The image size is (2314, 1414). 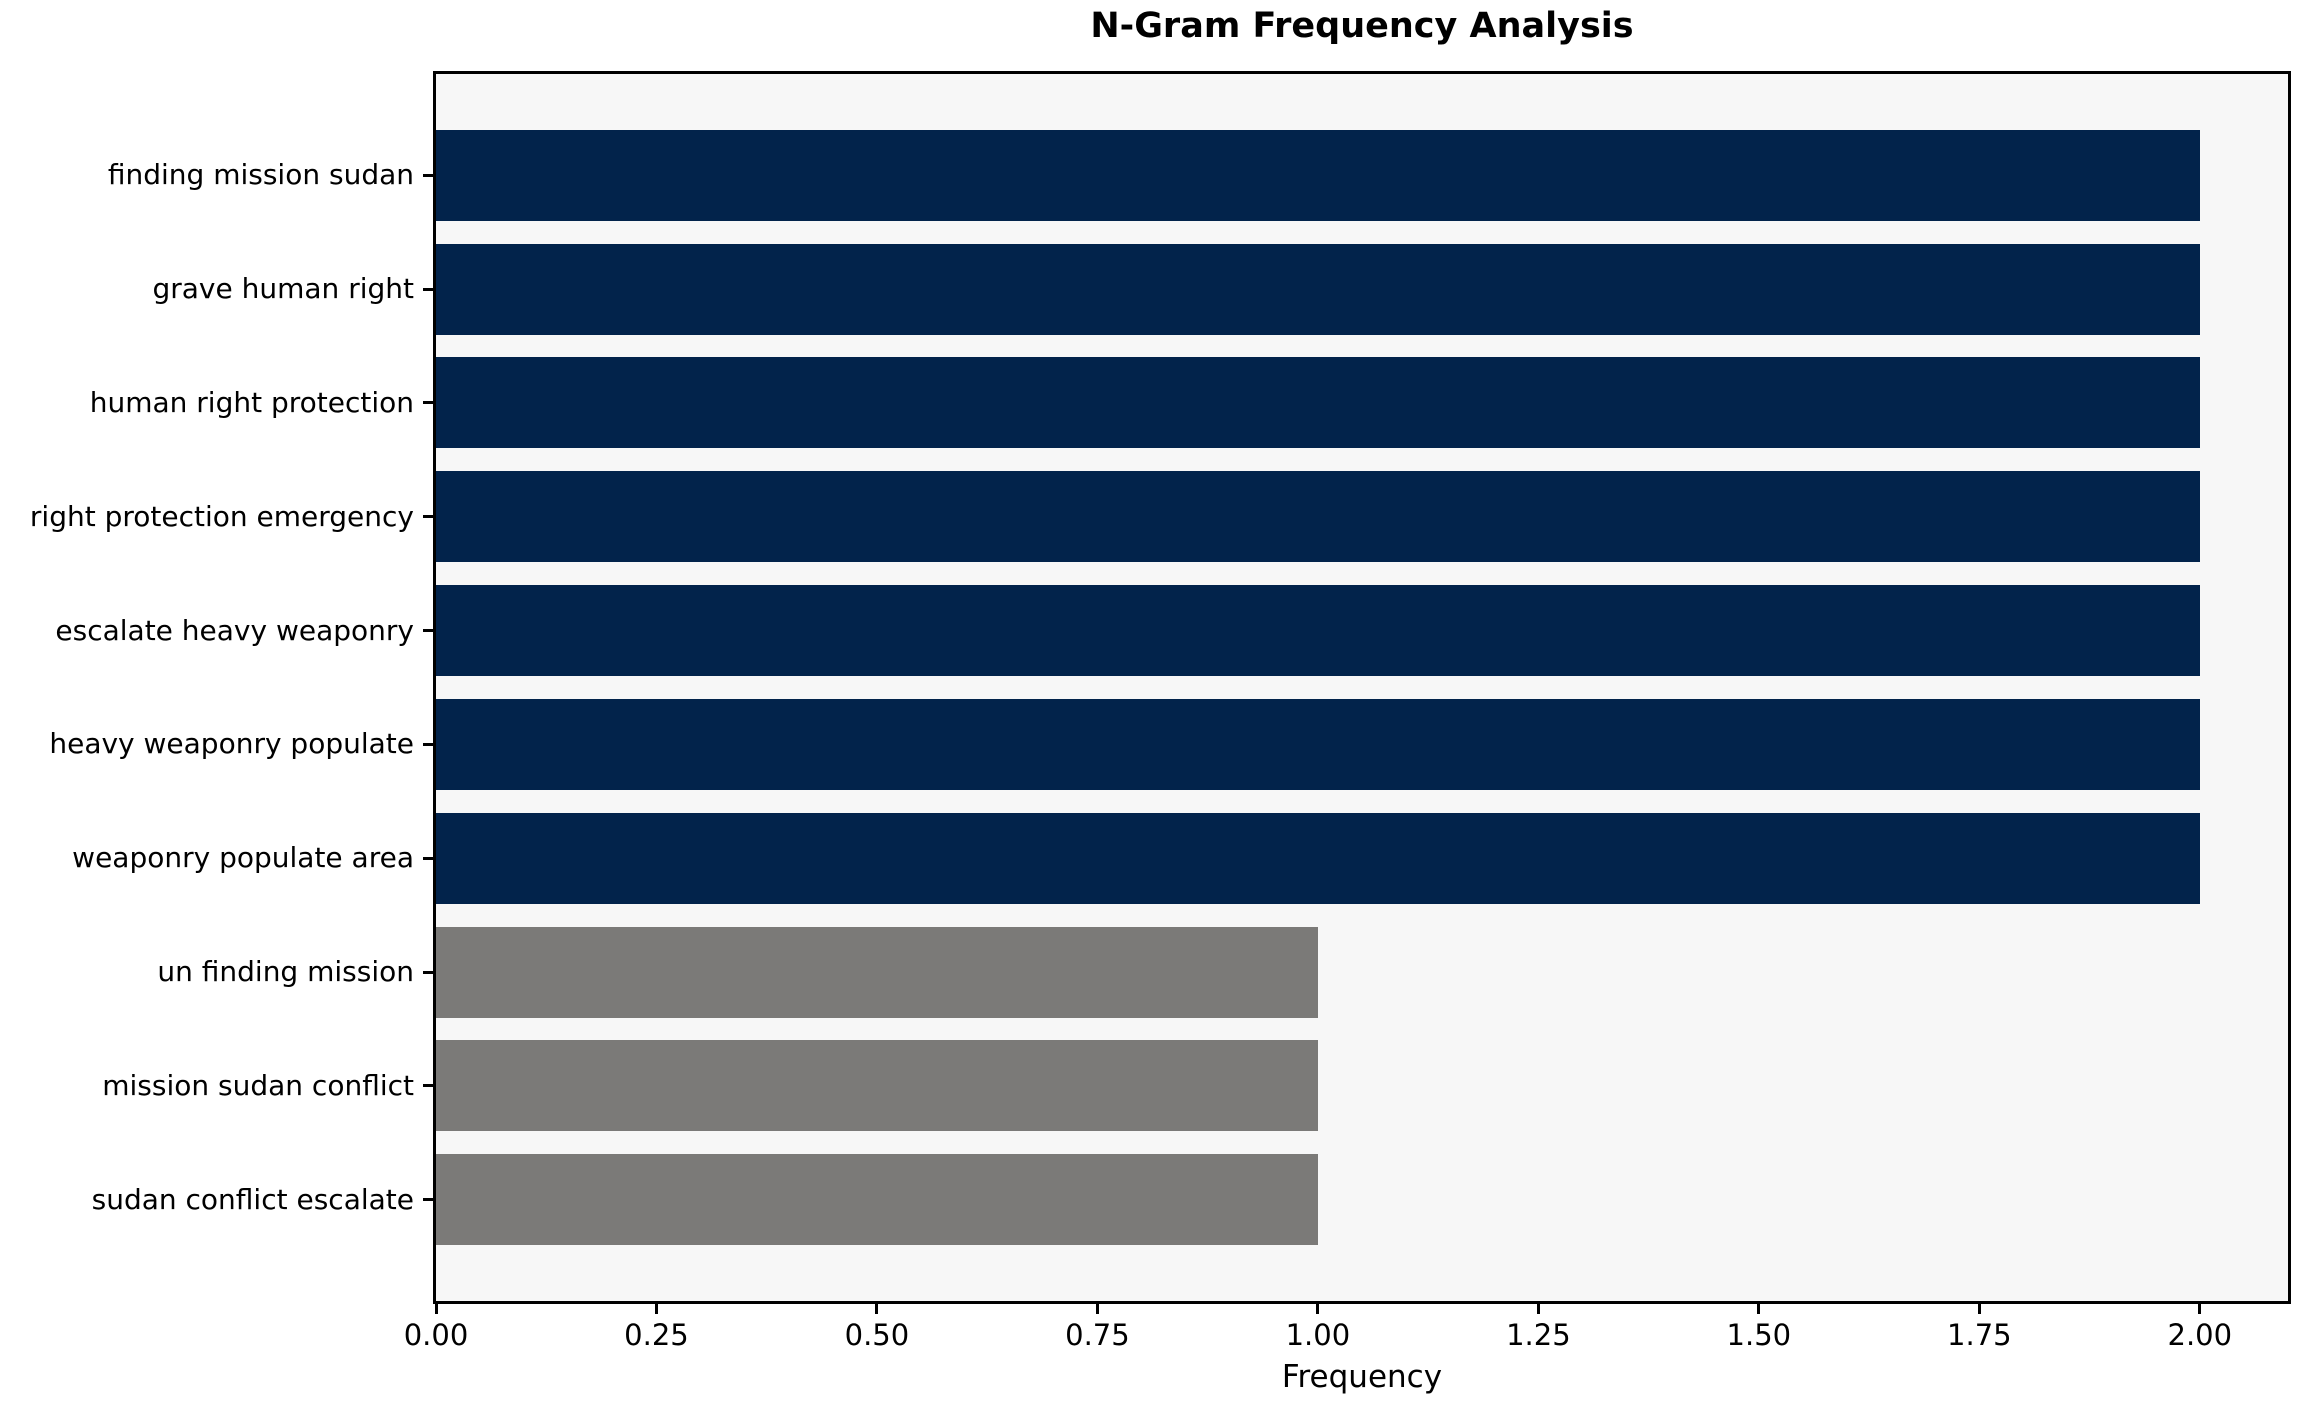 I want to click on bar-heavy-weaponry-populate, so click(x=1318, y=744).